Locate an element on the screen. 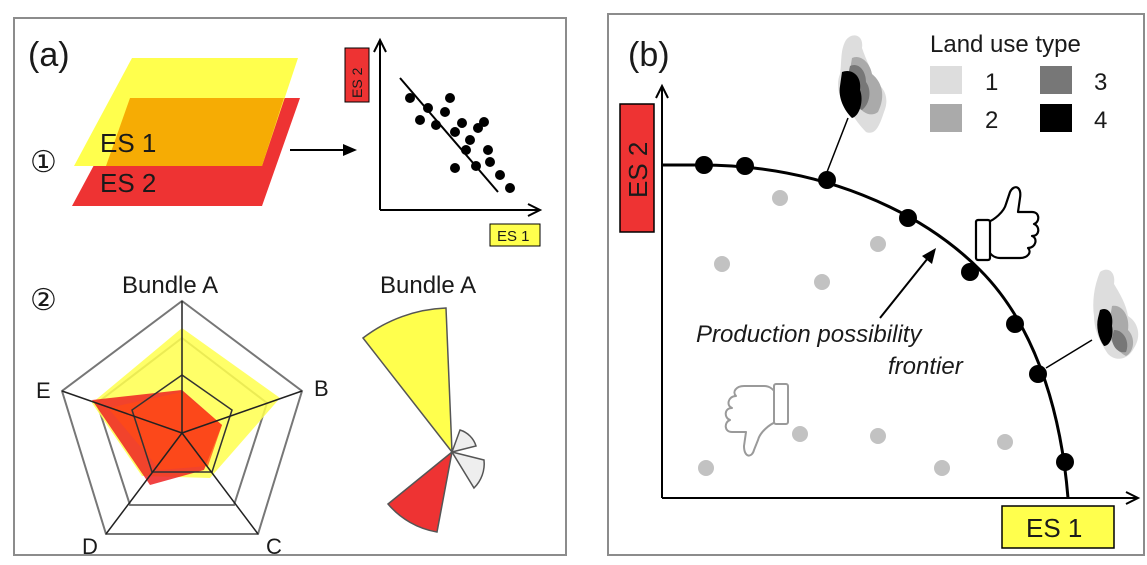  radar-overlap is located at coordinates (165, 431).